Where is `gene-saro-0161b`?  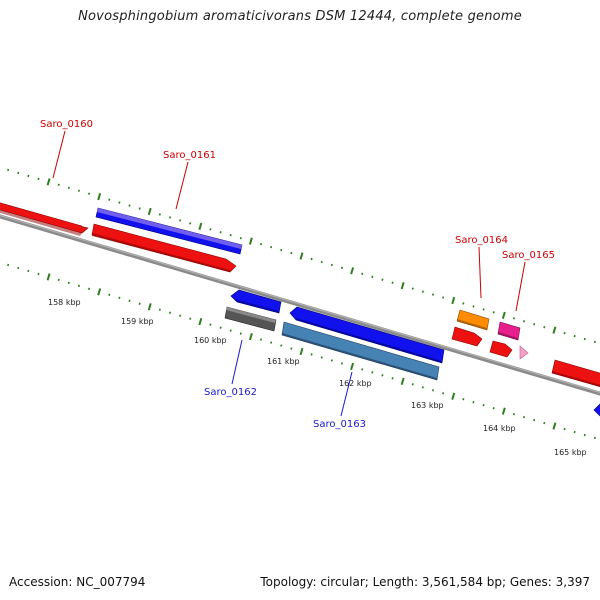
gene-saro-0161b is located at coordinates (169, 231).